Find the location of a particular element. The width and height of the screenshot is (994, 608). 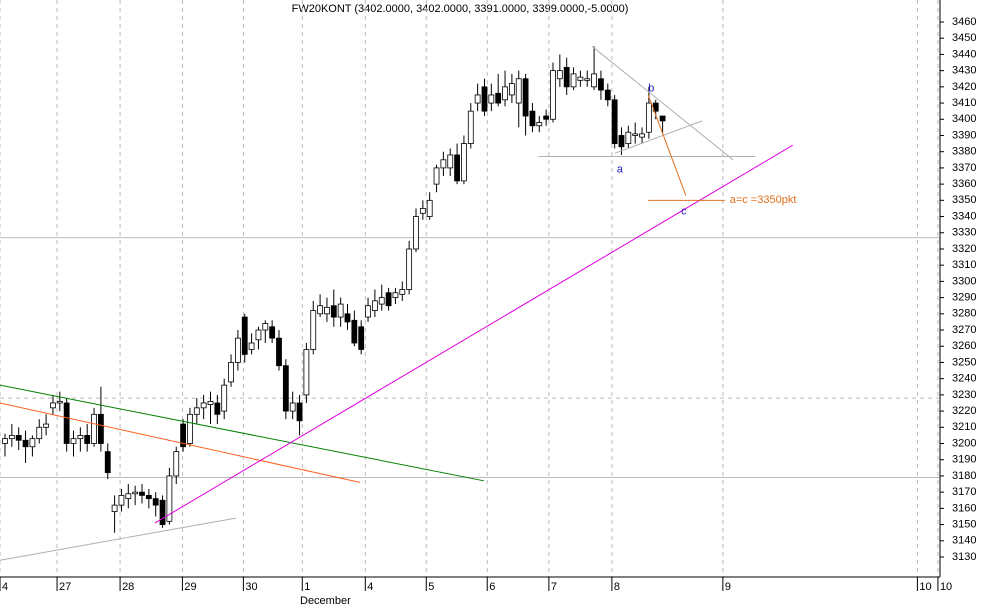

x-tick-label: 6 is located at coordinates (492, 587).